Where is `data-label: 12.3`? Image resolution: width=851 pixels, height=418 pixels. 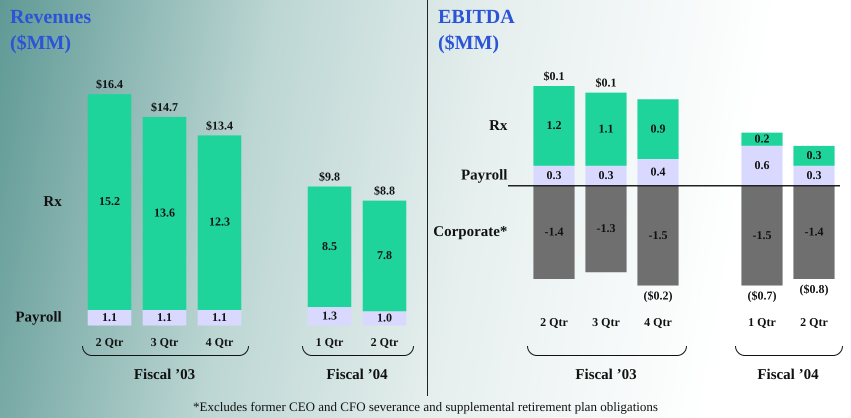
data-label: 12.3 is located at coordinates (219, 221).